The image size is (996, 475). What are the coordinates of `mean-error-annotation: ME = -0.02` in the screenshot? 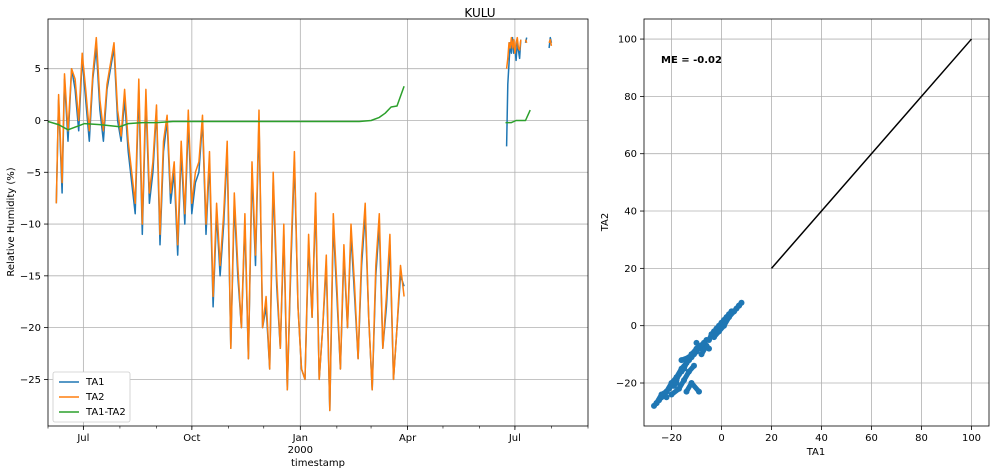 It's located at (691, 60).